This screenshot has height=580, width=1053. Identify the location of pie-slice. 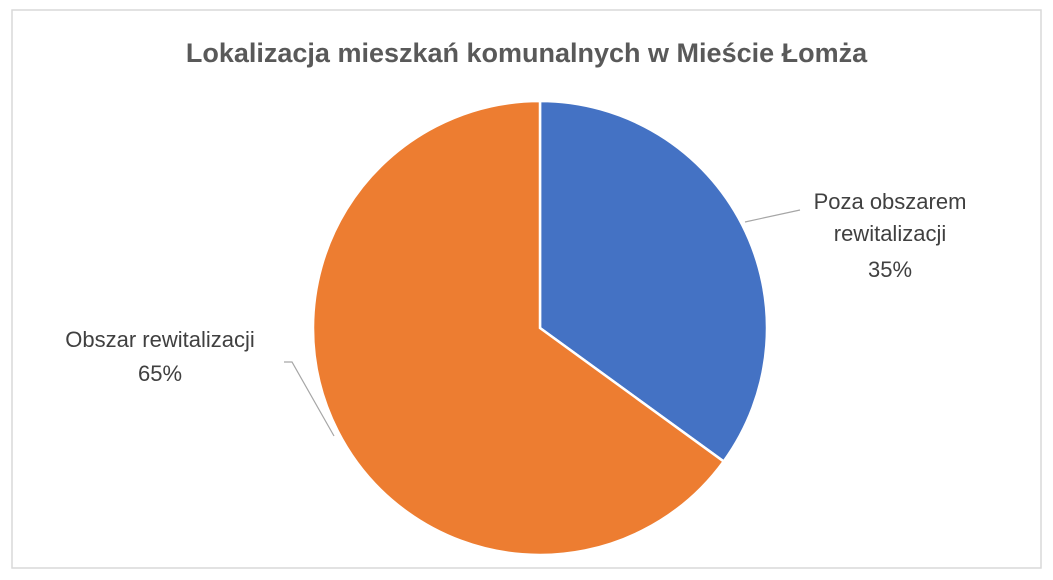
(653, 281).